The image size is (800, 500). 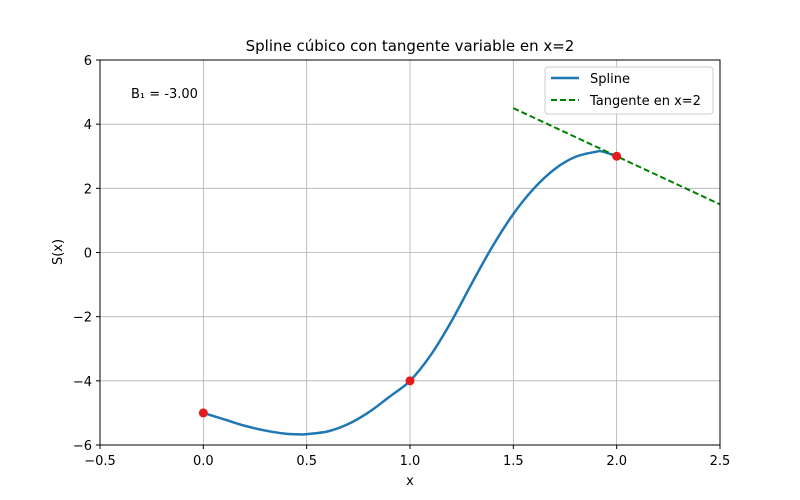 What do you see at coordinates (82, 446) in the screenshot?
I see `y-tick-label: −6` at bounding box center [82, 446].